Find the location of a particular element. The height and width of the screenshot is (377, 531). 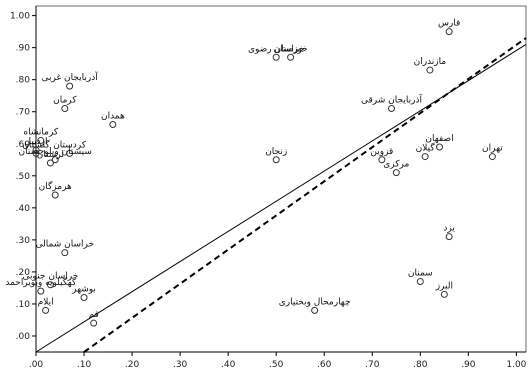

x-tick-label: .70 is located at coordinates (372, 365).